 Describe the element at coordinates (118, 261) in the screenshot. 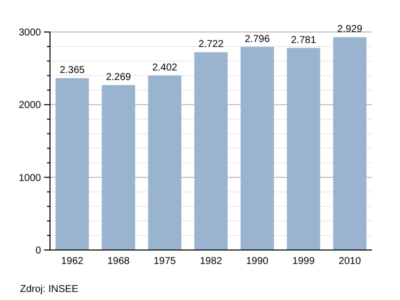

I see `x-tick-label: 1968` at that location.